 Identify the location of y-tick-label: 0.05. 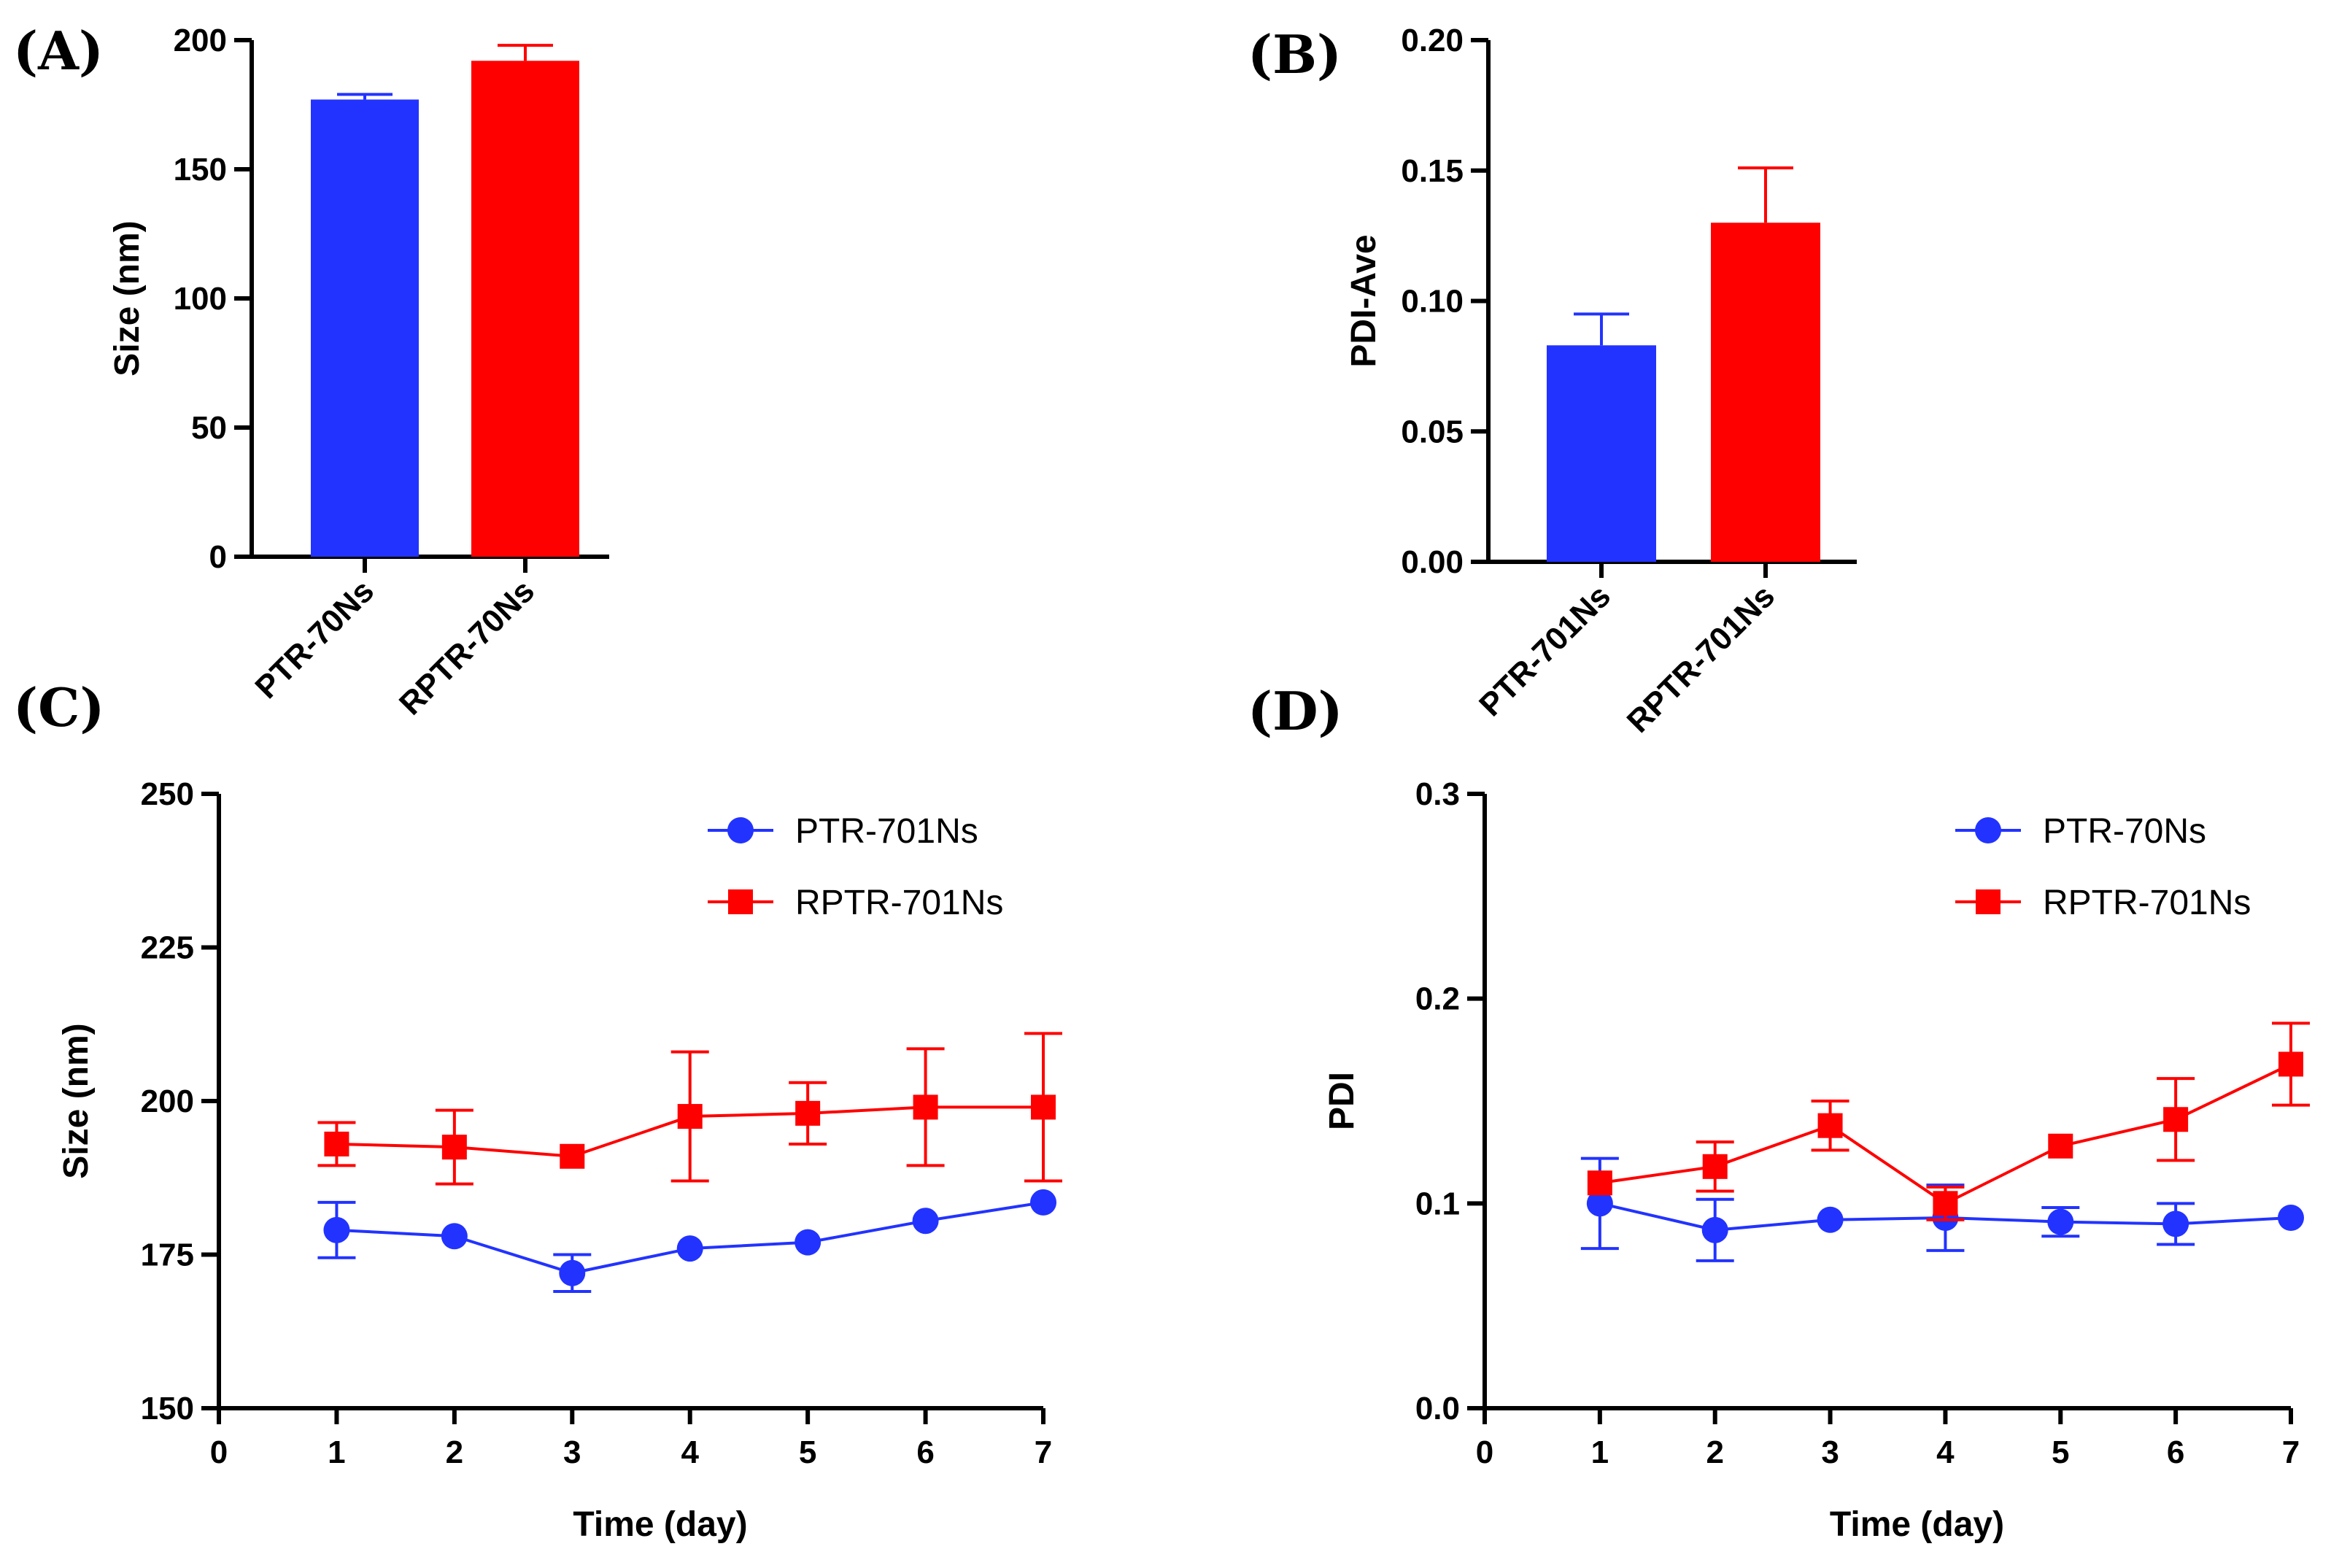
(1432, 431).